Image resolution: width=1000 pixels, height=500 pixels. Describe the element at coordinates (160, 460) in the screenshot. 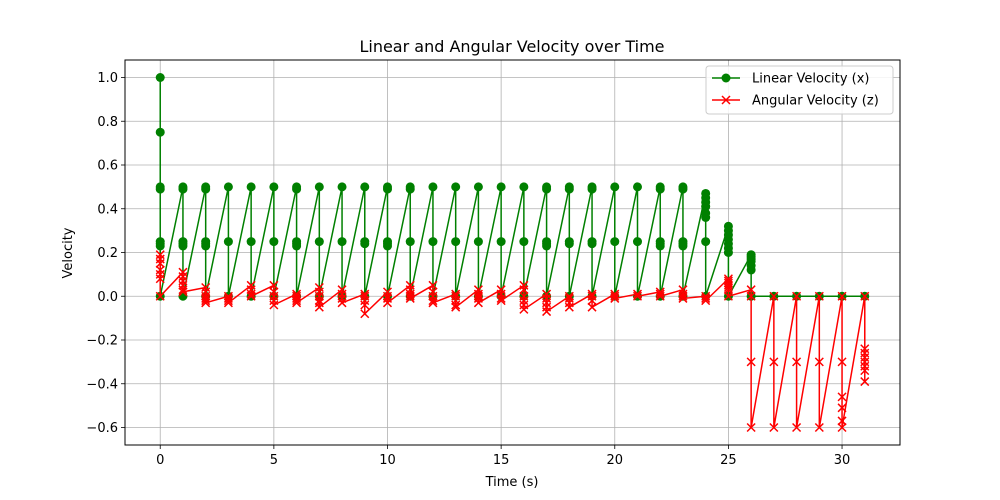

I see `x-tick-label: 0` at that location.